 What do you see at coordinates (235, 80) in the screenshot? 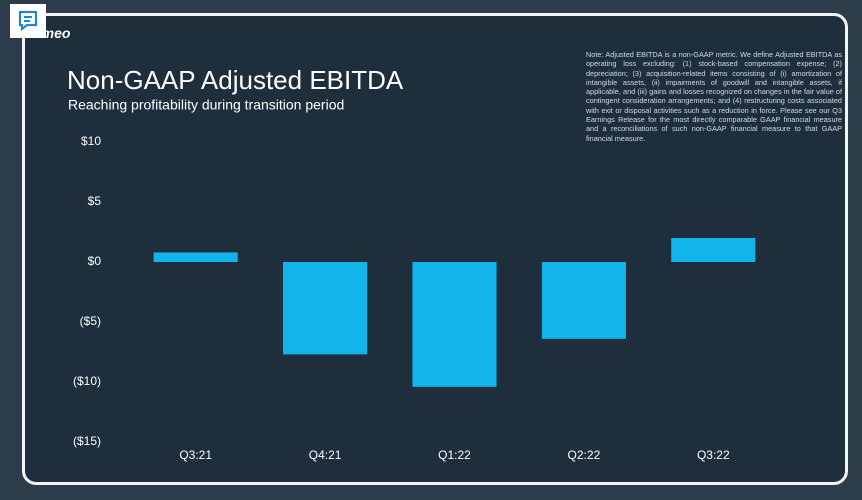
I see `chart-title: Non-GAAP Adjusted EBITDA` at bounding box center [235, 80].